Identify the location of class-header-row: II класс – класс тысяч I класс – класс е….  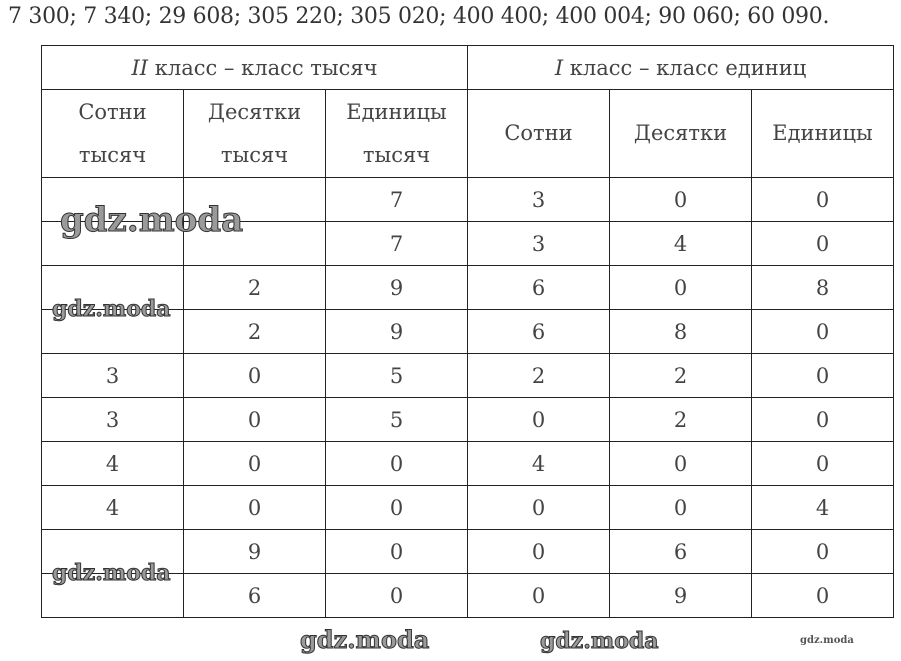
(467, 67).